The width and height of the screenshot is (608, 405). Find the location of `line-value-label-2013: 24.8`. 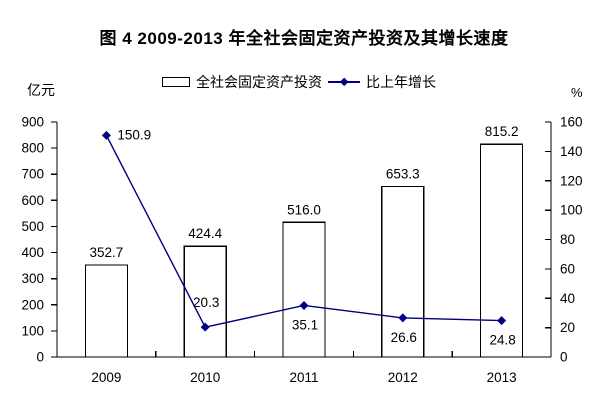

line-value-label-2013: 24.8 is located at coordinates (502, 340).